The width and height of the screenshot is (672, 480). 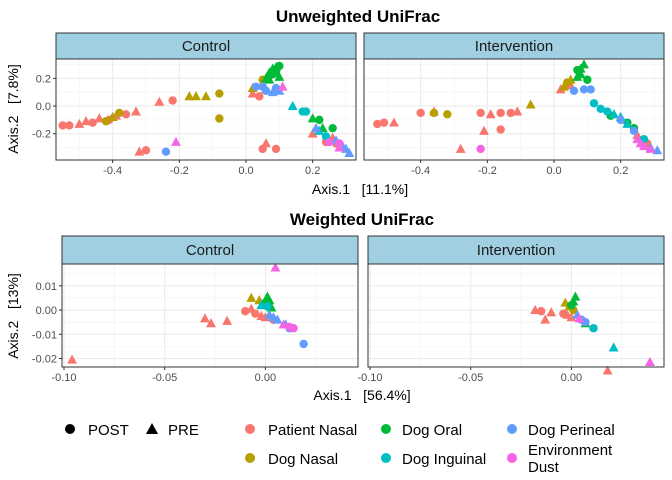 I want to click on facet-strip-intervention, so click(x=516, y=250).